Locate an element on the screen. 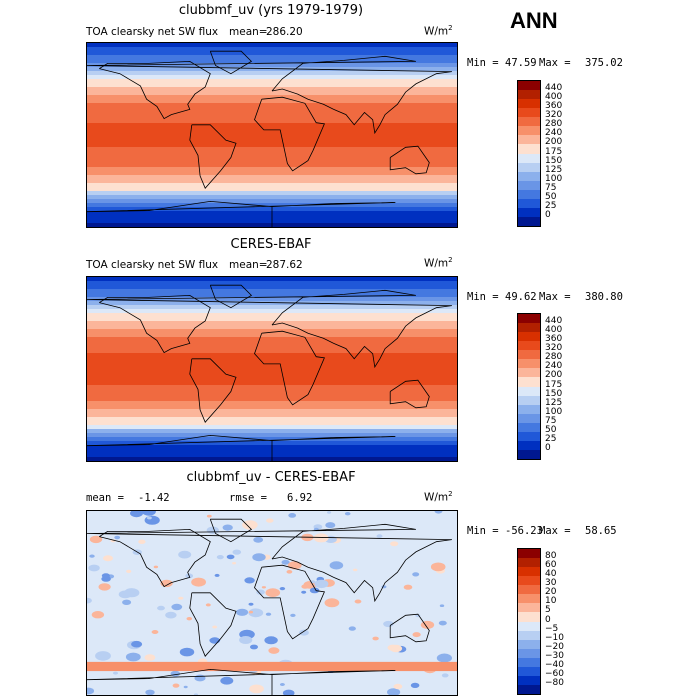 Image resolution: width=700 pixels, height=700 pixels. panel-3-max-value: 58.65 is located at coordinates (601, 531).